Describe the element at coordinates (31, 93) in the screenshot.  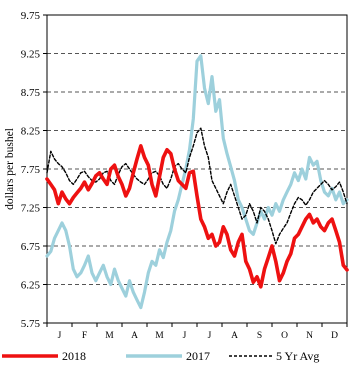
I see `y-tick-label: 8.75` at that location.